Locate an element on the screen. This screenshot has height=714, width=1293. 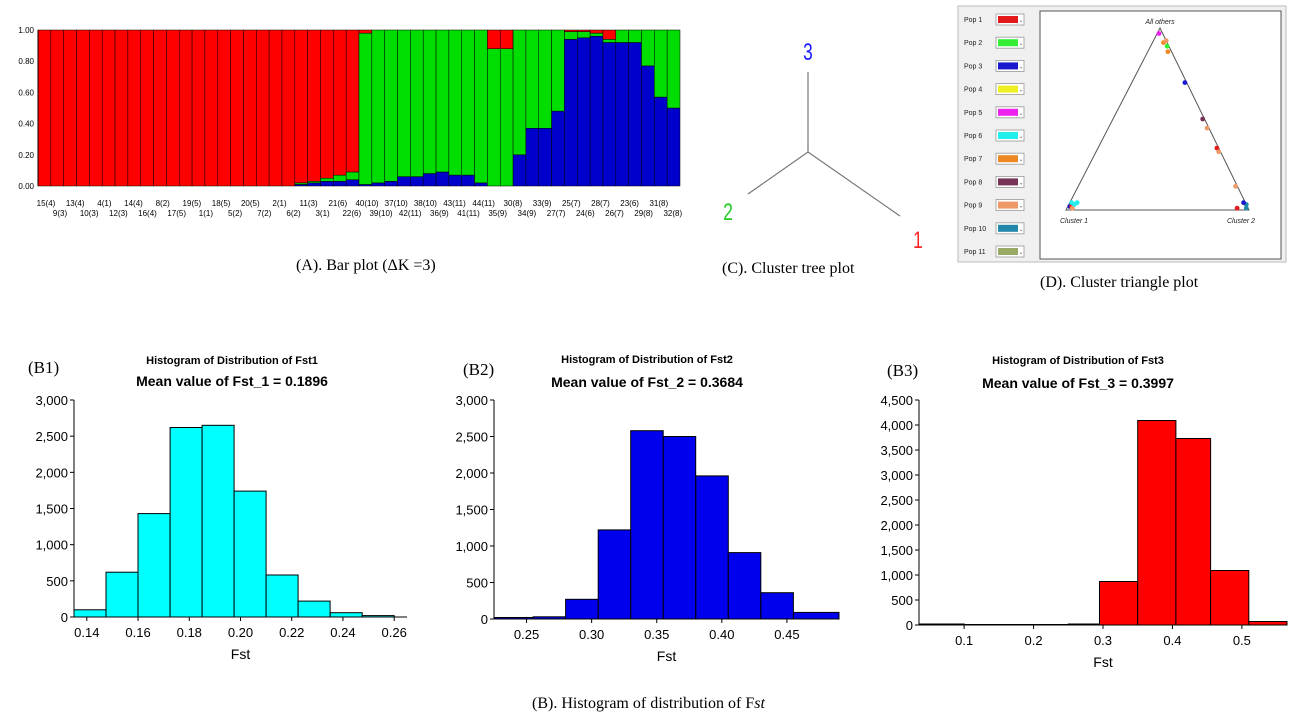
triangle-plot-area is located at coordinates (1160, 135).